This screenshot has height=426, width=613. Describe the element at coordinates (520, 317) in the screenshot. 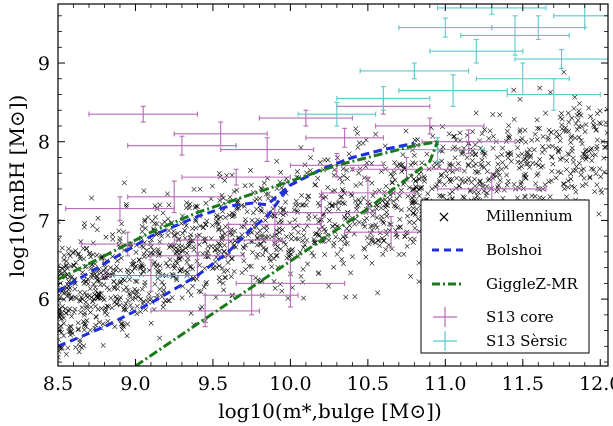

I see `legend-label-s13-core: S13 core` at that location.